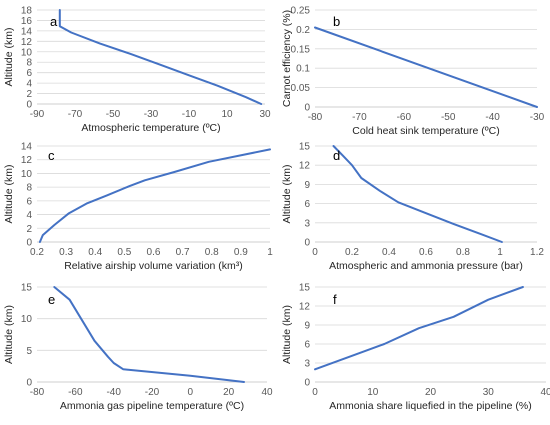  Describe the element at coordinates (303, 30) in the screenshot. I see `y-tick-label: 0.2` at that location.